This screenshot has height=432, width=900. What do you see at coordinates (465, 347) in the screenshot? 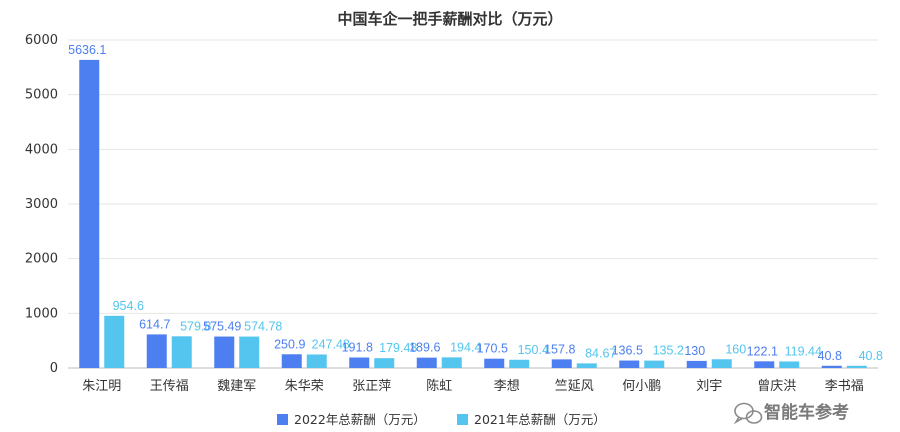
I see `data-label-2021: 194.4` at bounding box center [465, 347].